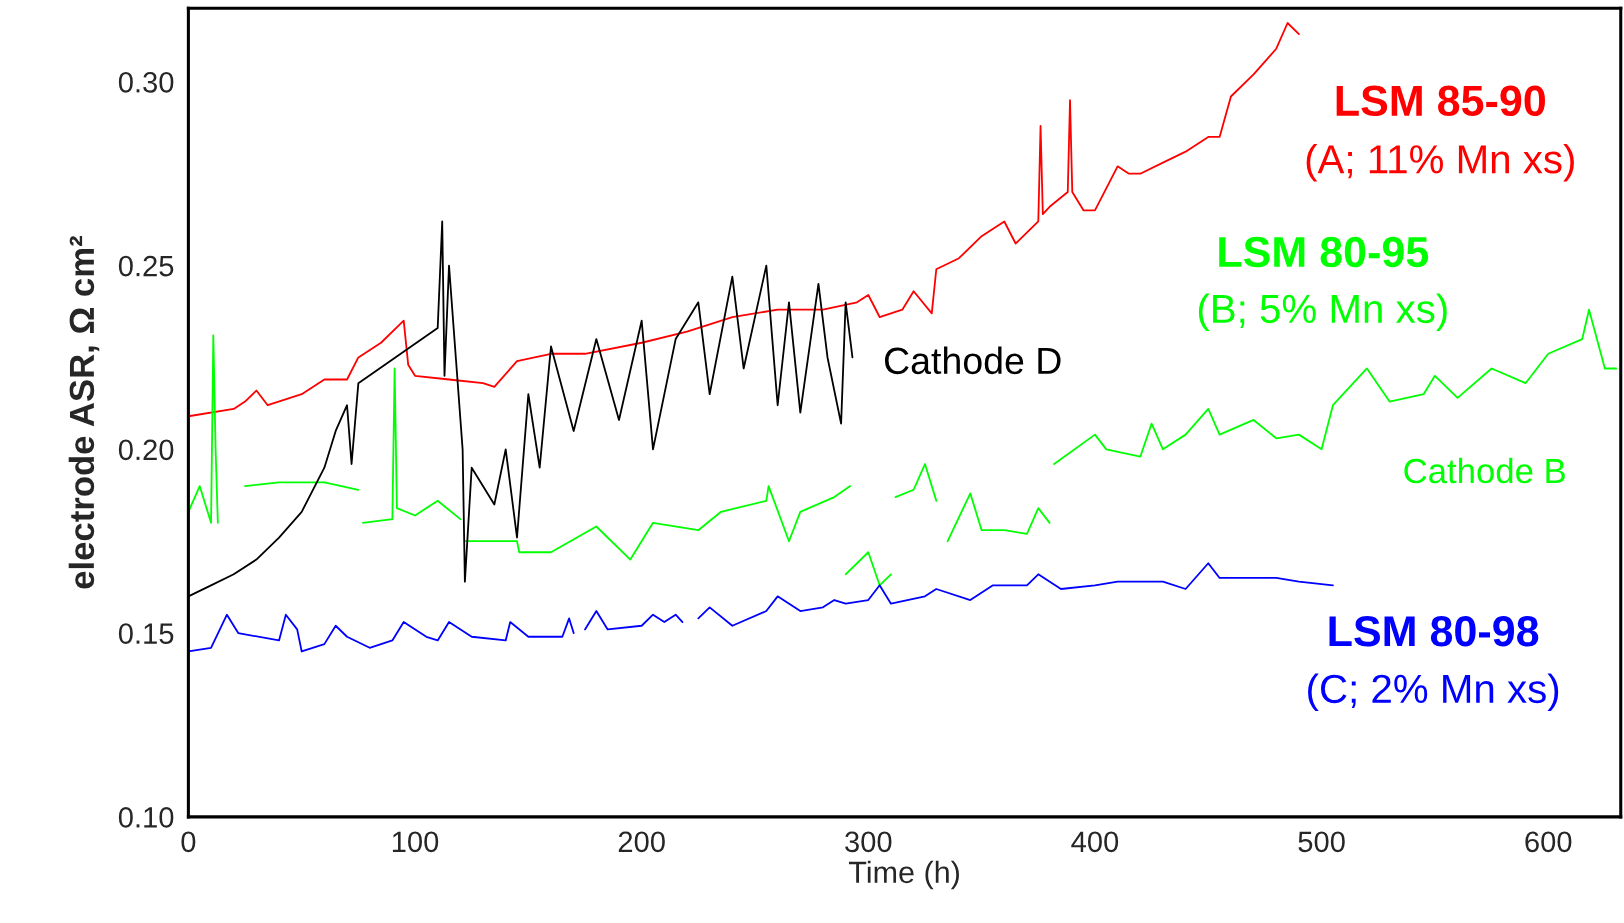  Describe the element at coordinates (1440, 101) in the screenshot. I see `series-label: LSM 85-90` at that location.